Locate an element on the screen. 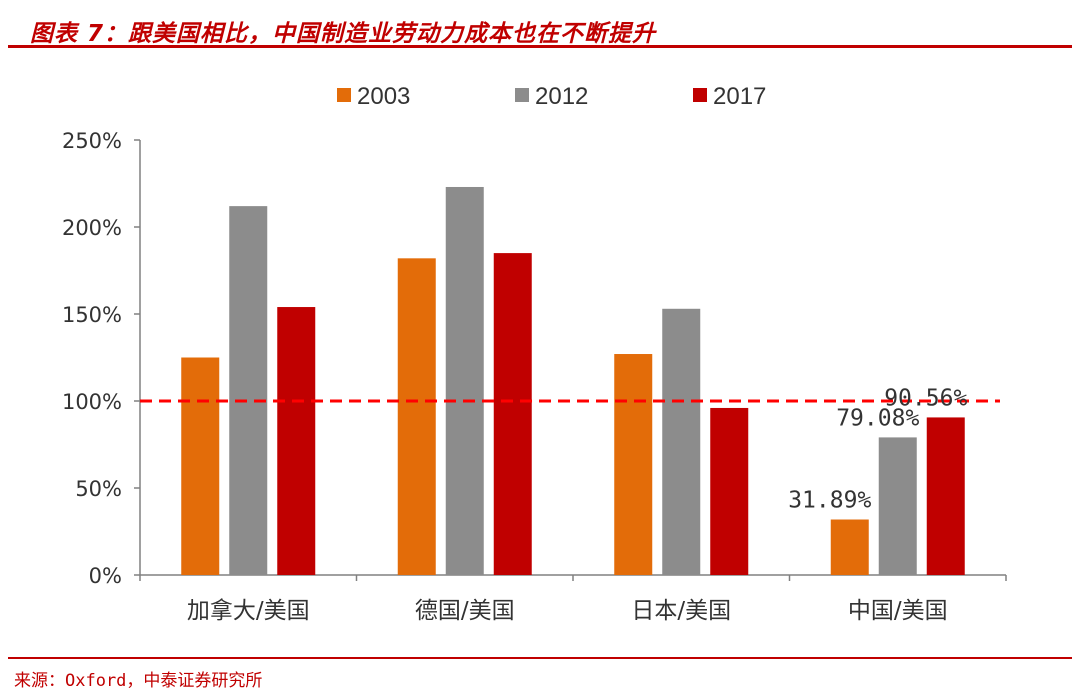 Image resolution: width=1080 pixels, height=695 pixels. legend-label-2003: 2003 is located at coordinates (383, 96).